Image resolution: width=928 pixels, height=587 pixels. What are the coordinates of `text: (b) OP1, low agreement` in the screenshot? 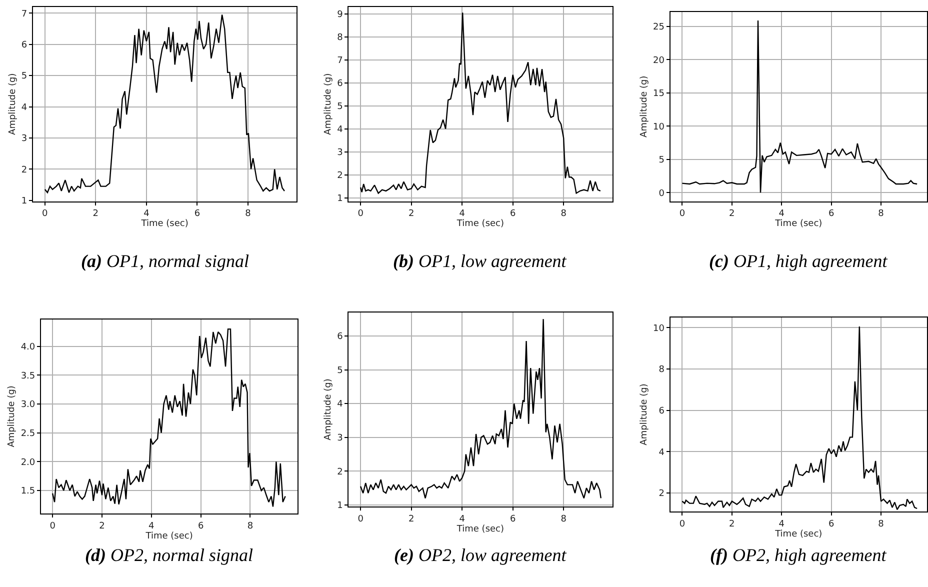 It's located at (480, 261).